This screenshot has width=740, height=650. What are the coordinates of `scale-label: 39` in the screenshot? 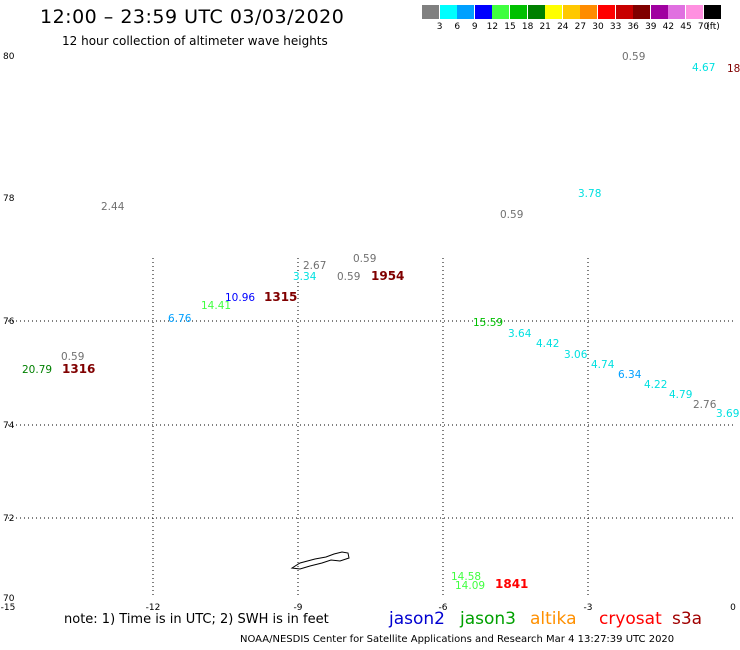 It's located at (651, 27).